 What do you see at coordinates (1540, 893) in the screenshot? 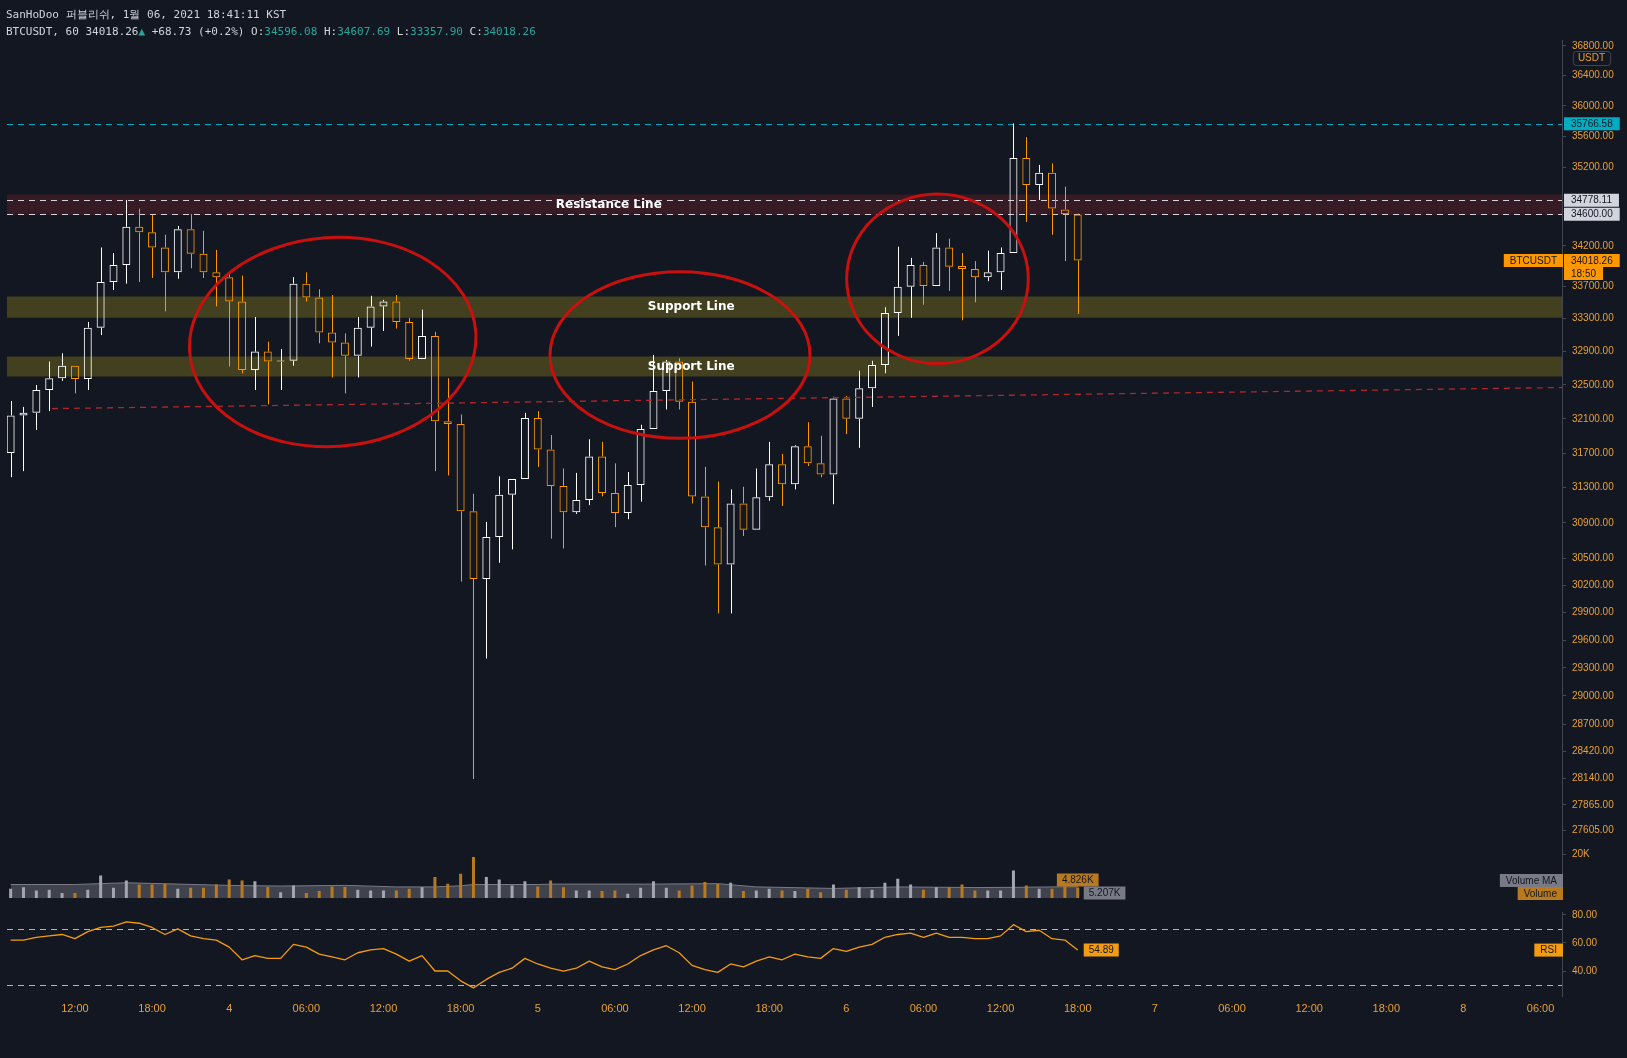
I see `text: Volume` at bounding box center [1540, 893].